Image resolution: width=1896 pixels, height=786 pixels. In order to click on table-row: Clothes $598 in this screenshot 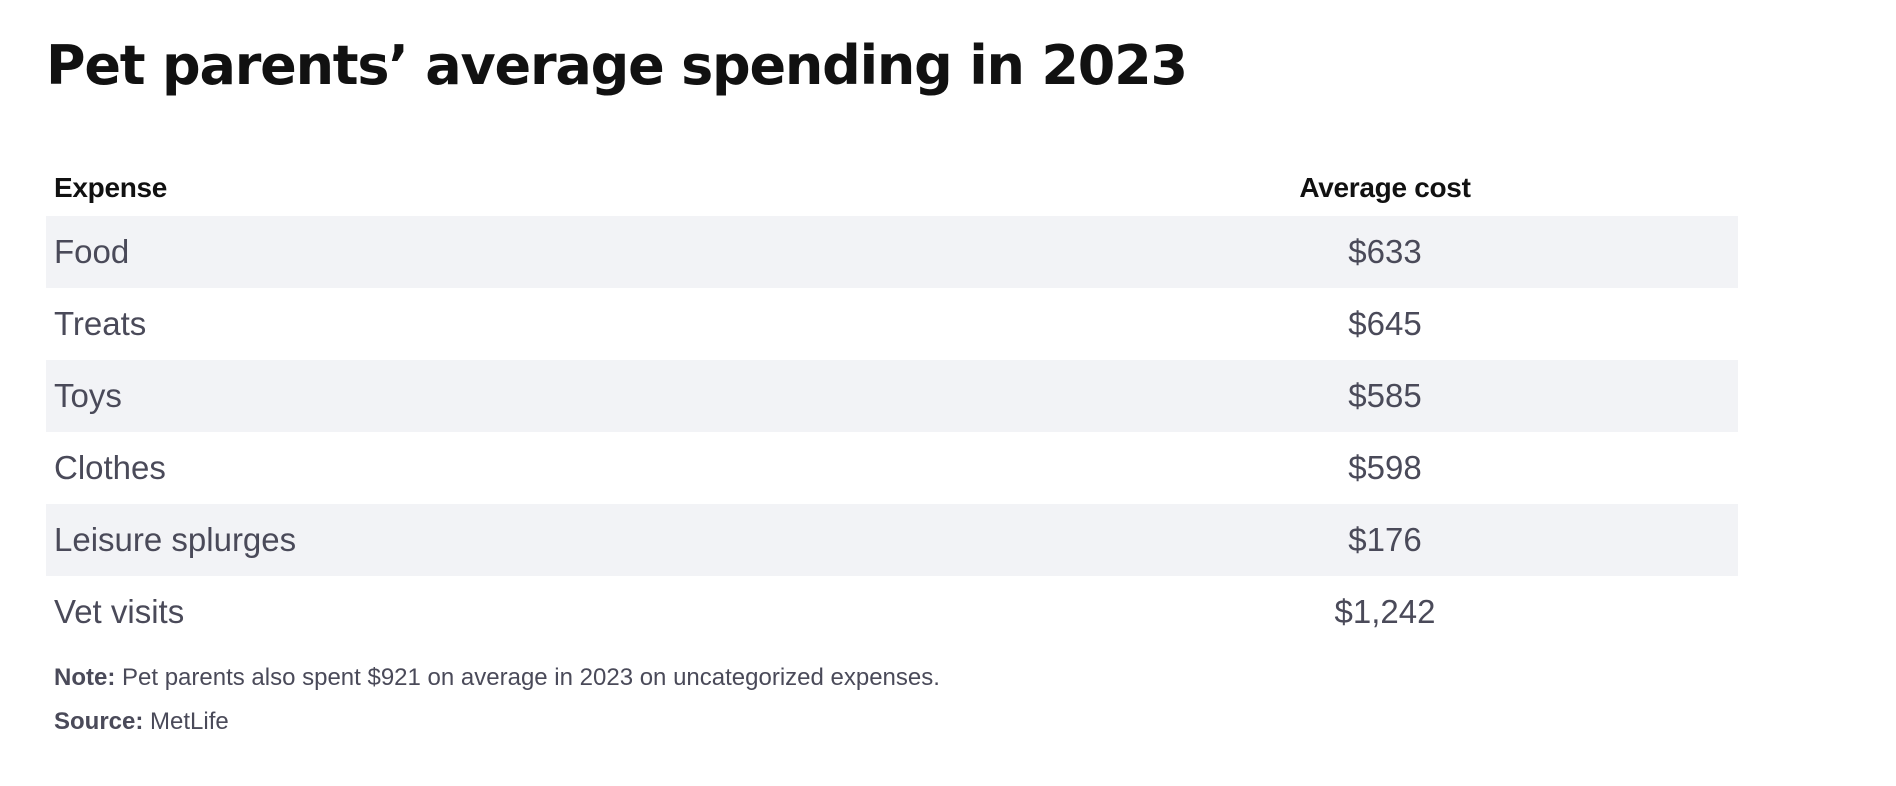, I will do `click(892, 468)`.